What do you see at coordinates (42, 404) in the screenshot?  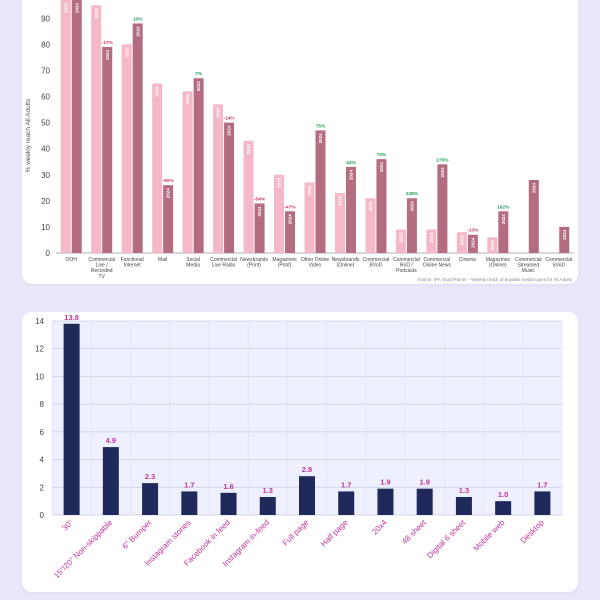 I see `y-tick-label: 8` at bounding box center [42, 404].